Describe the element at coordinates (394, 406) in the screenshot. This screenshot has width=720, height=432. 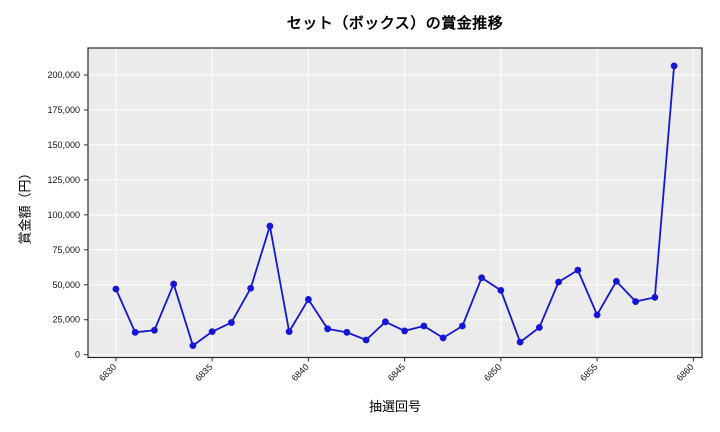
I see `x-axis-label: 抽選回号` at that location.